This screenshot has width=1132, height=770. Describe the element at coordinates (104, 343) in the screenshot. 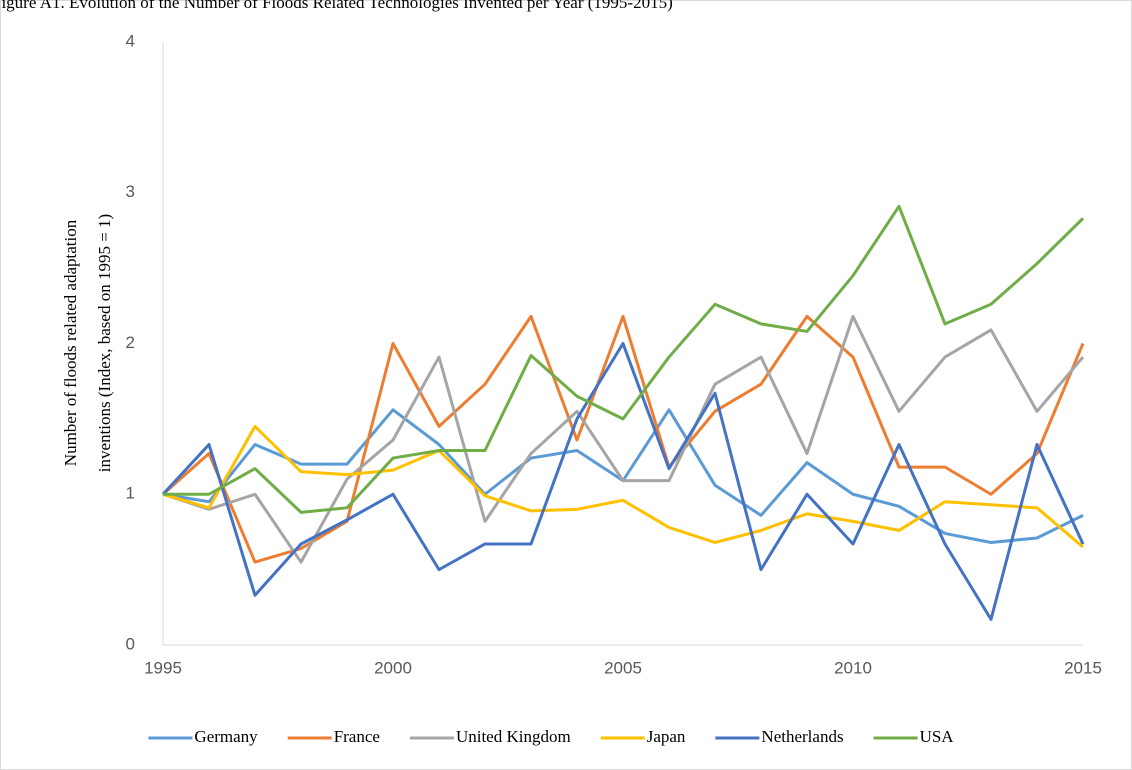

I see `y-axis-label: inventions (Index, based on 1995 = 1)` at that location.